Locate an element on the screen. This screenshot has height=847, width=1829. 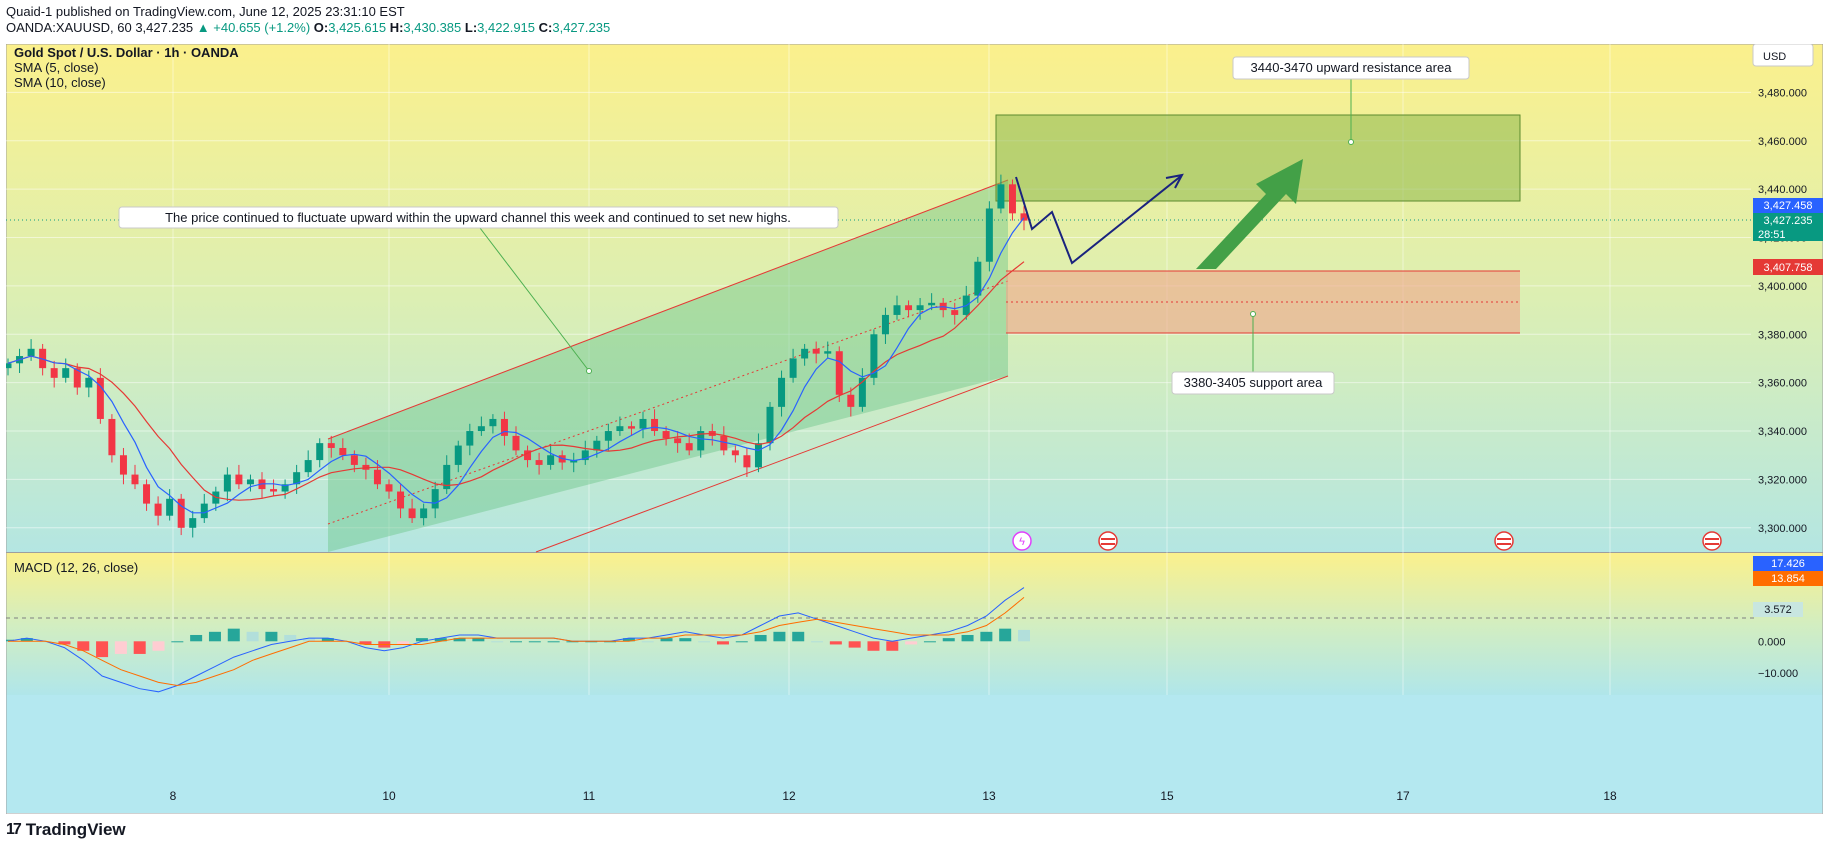
tradingview-logo: 17 TradingView is located at coordinates (66, 830).